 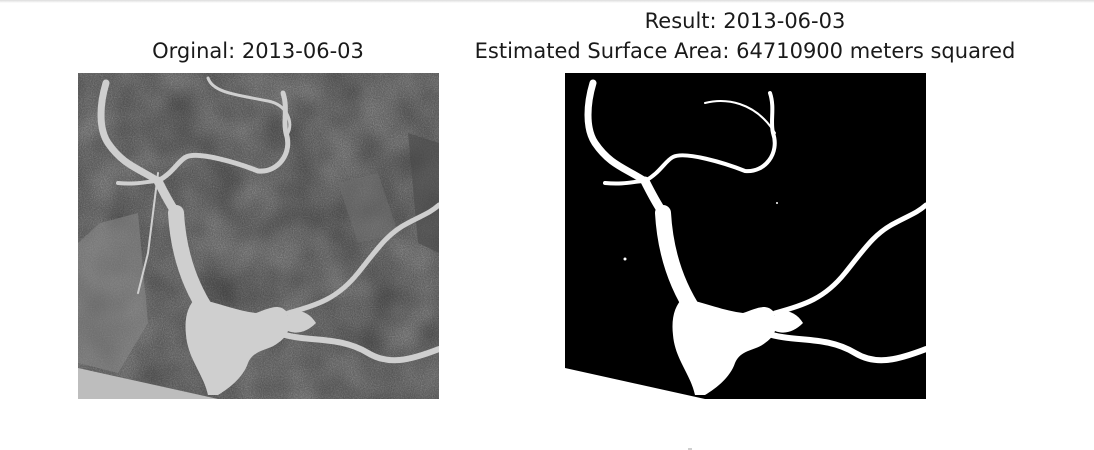 What do you see at coordinates (745, 21) in the screenshot?
I see `result-image-title: Result: 2013-06-03` at bounding box center [745, 21].